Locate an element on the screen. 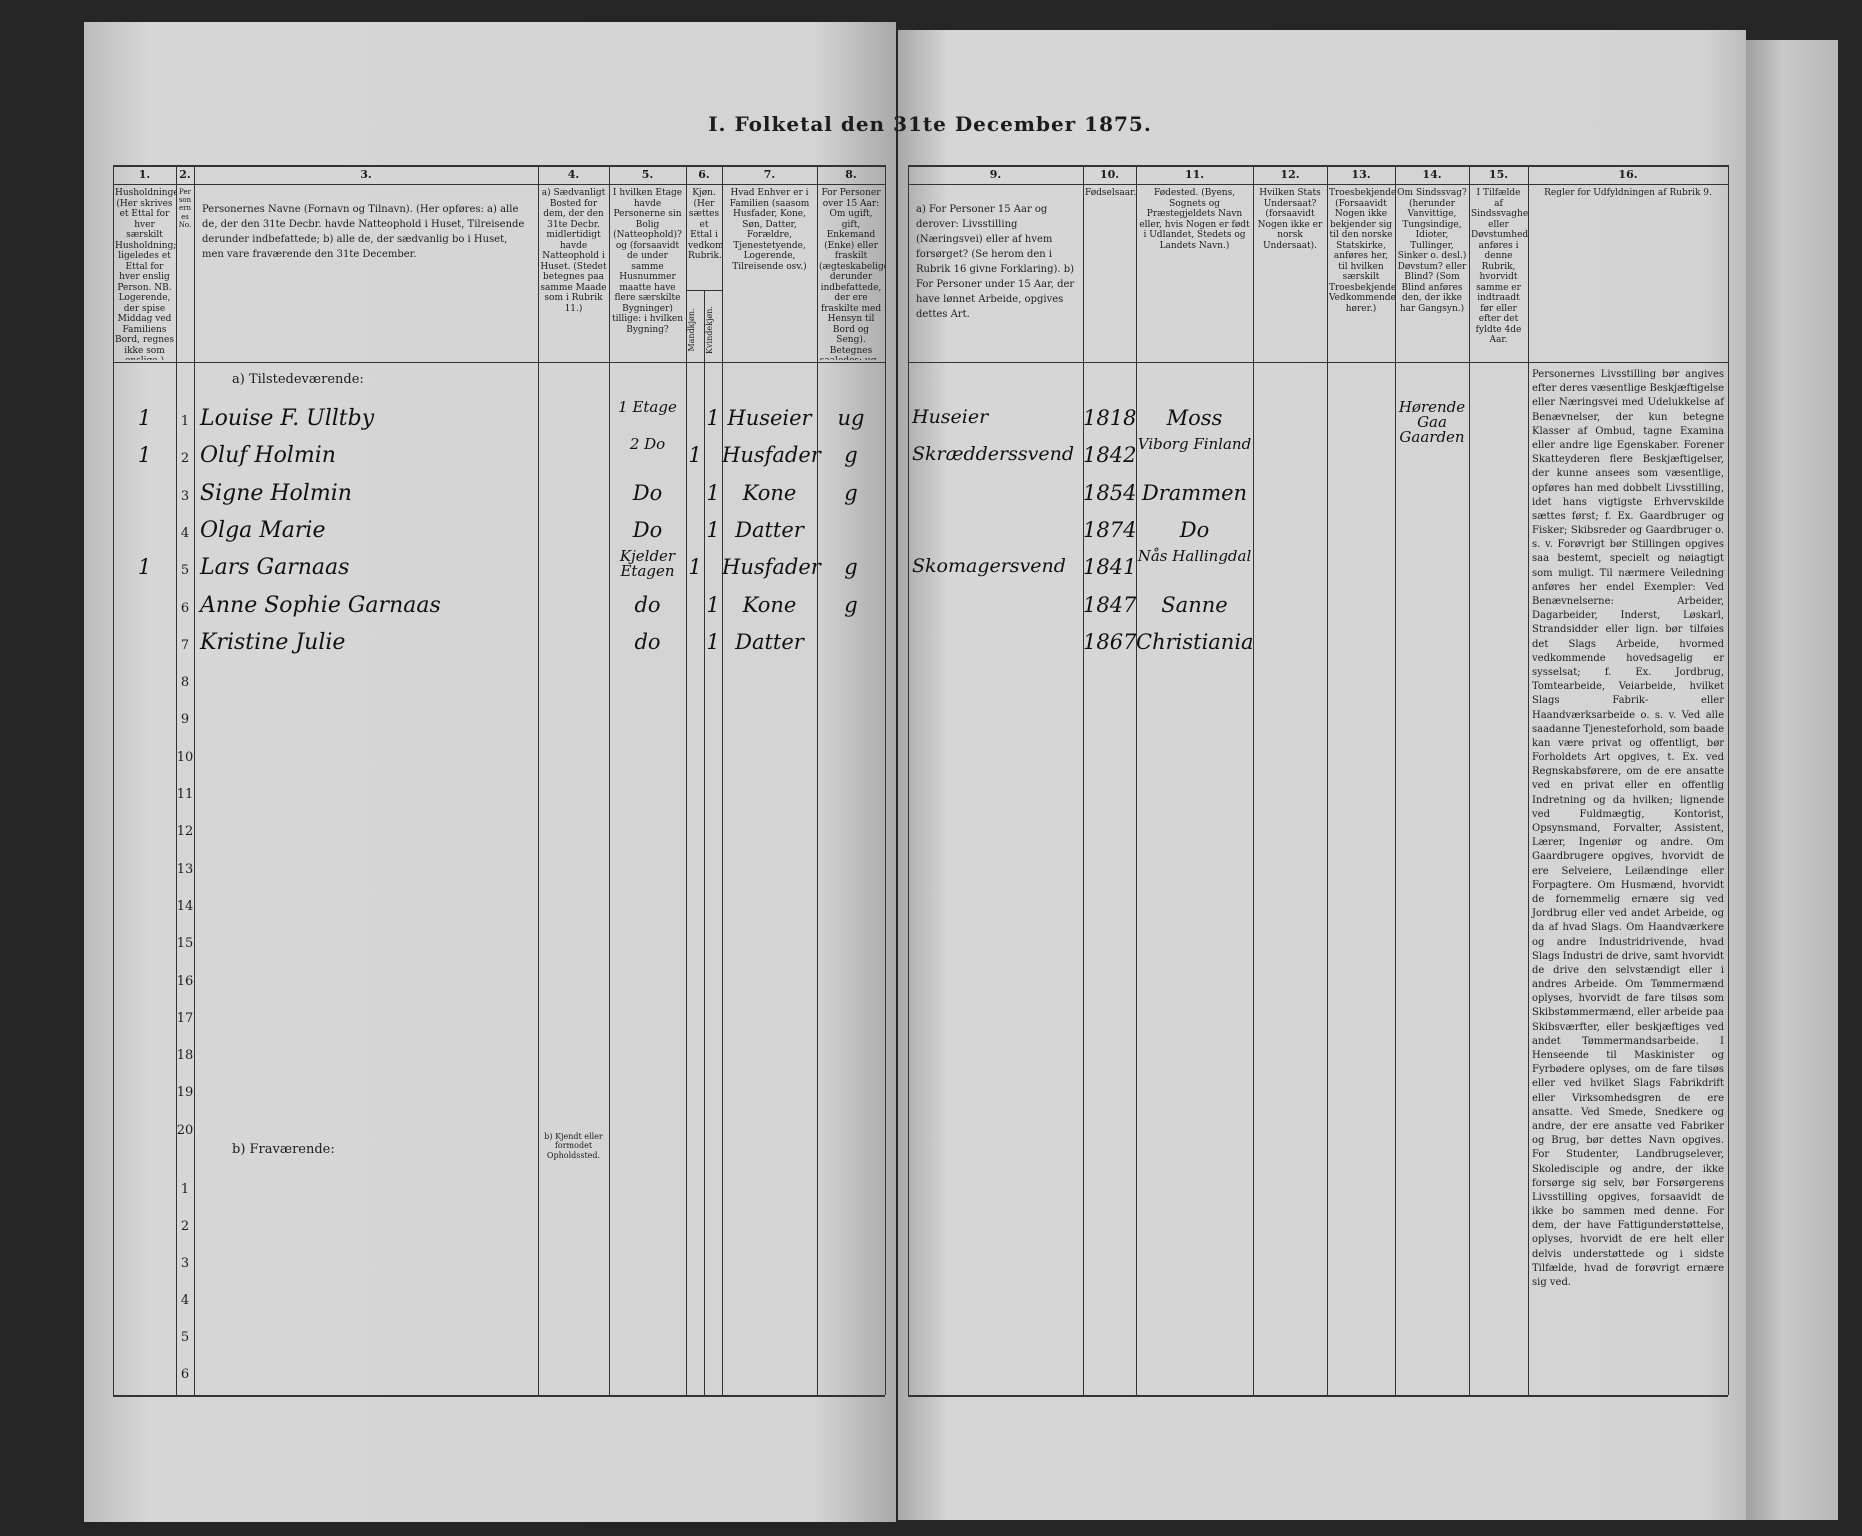 The image size is (1862, 1536). handwritten-name: Anne Sophie Garnaas is located at coordinates (320, 605).